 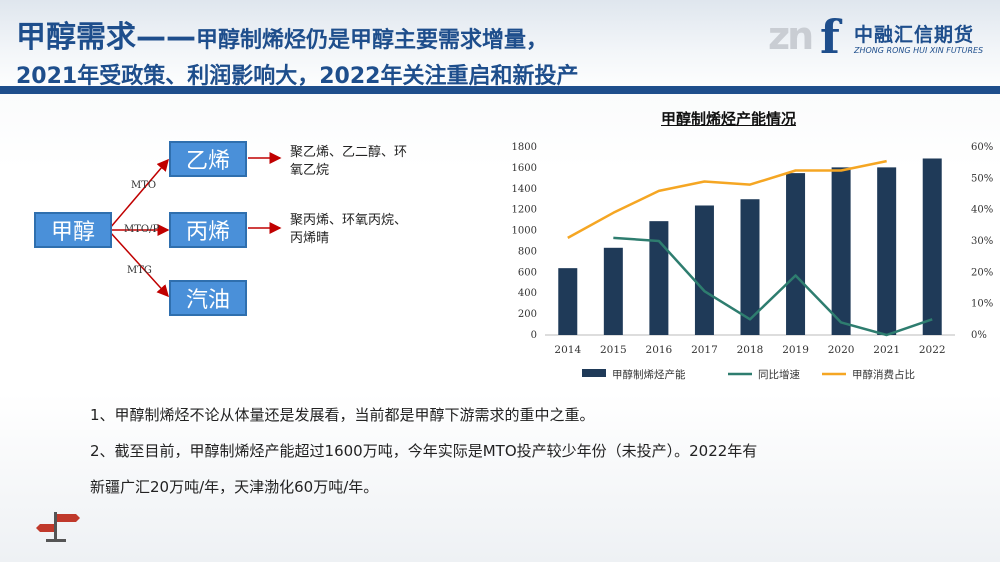 I want to click on node-methanol: 甲醇, so click(x=73, y=230).